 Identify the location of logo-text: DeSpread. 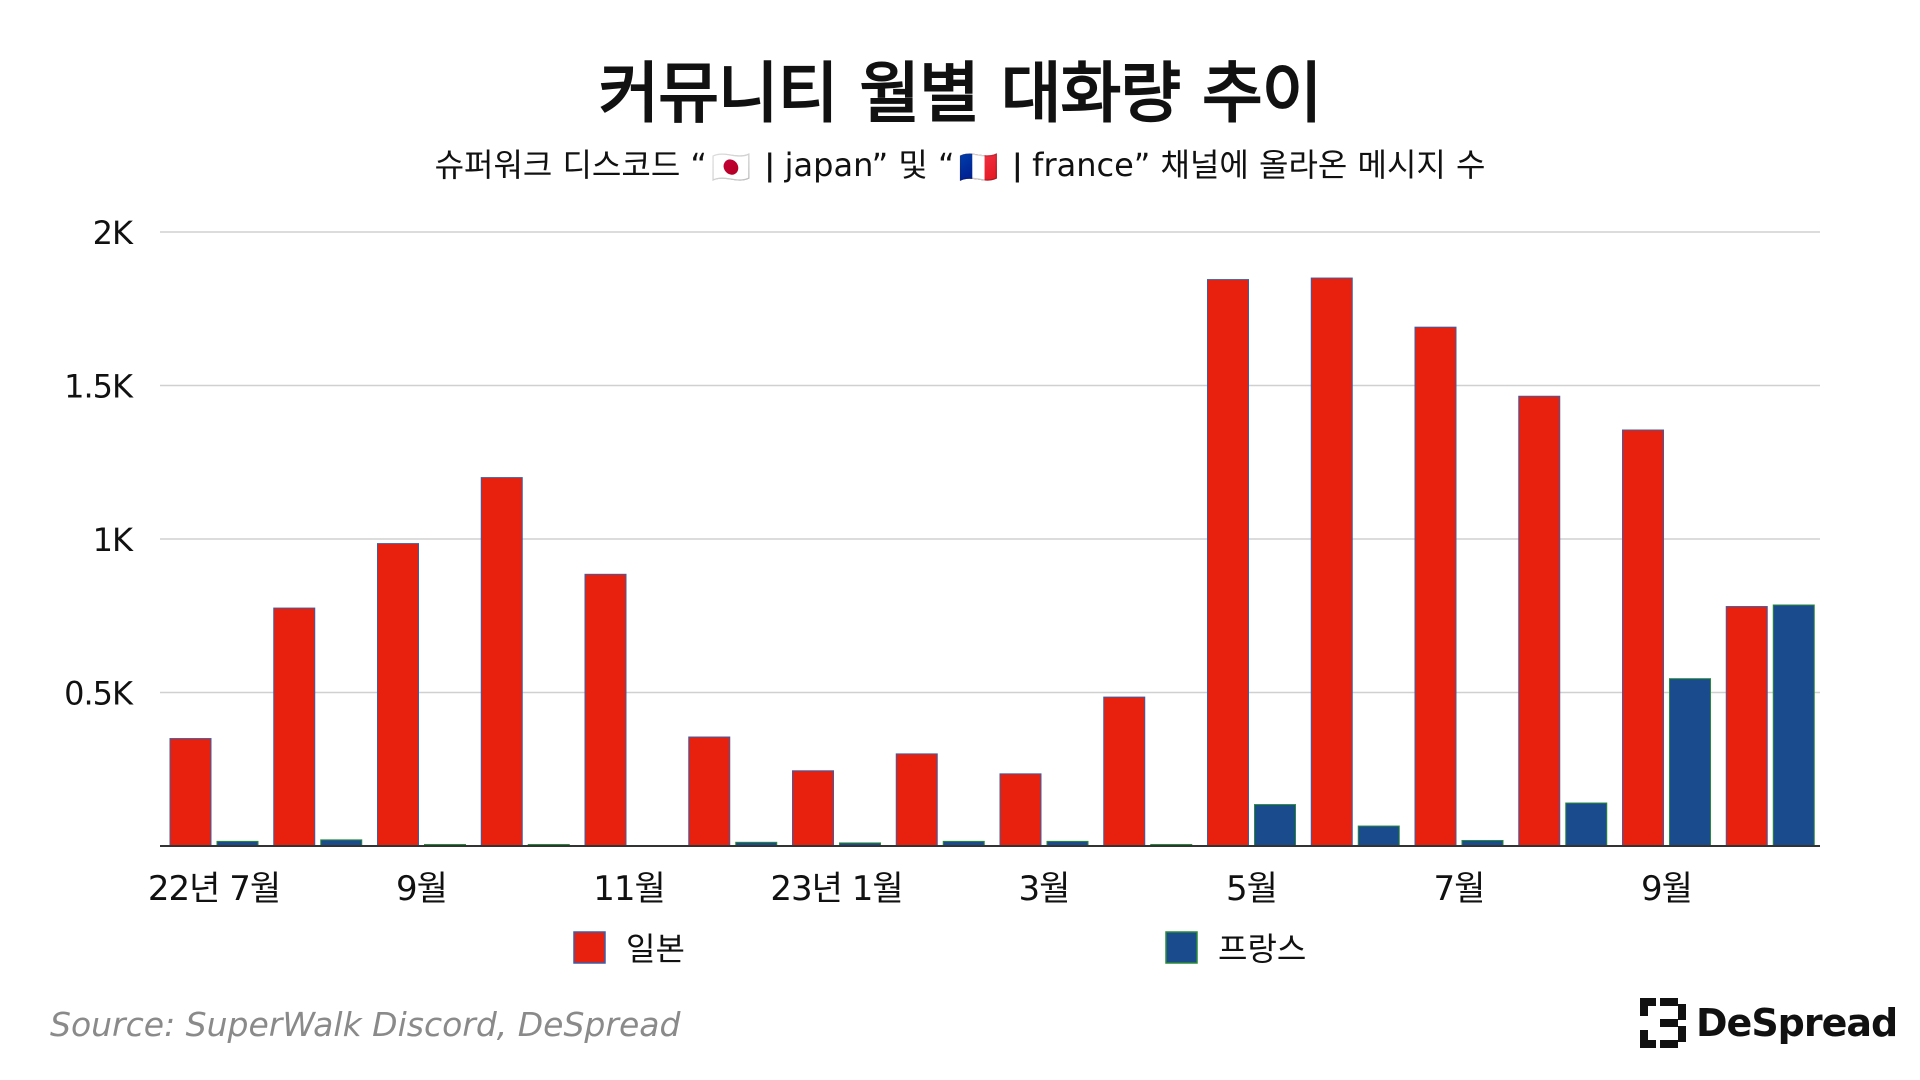
(1797, 1023).